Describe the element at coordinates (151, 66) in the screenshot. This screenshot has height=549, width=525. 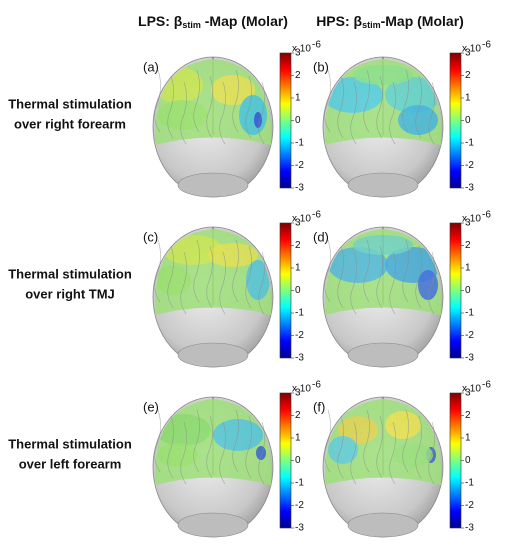
I see `panel-label: (a)` at that location.